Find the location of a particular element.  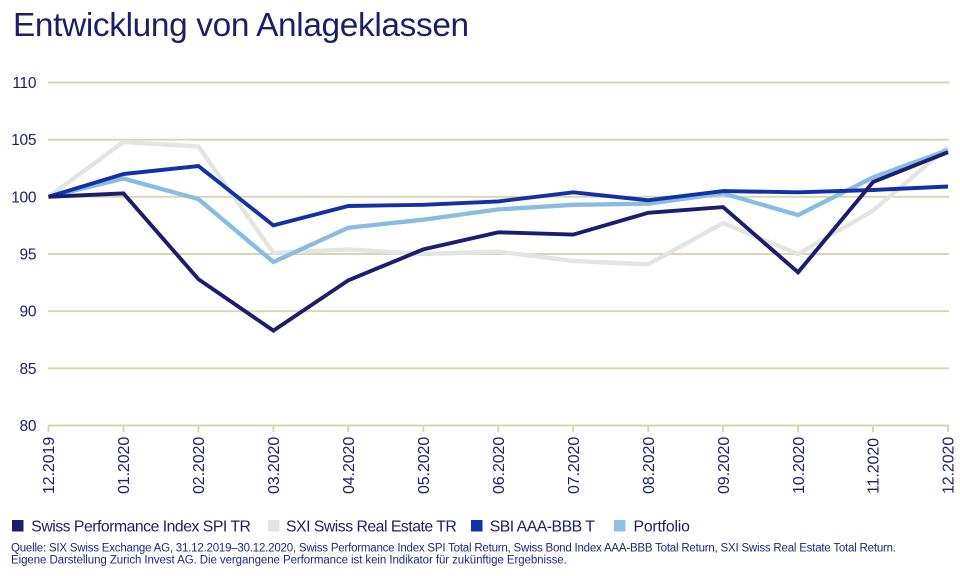

svg-text: 90 is located at coordinates (28, 312).